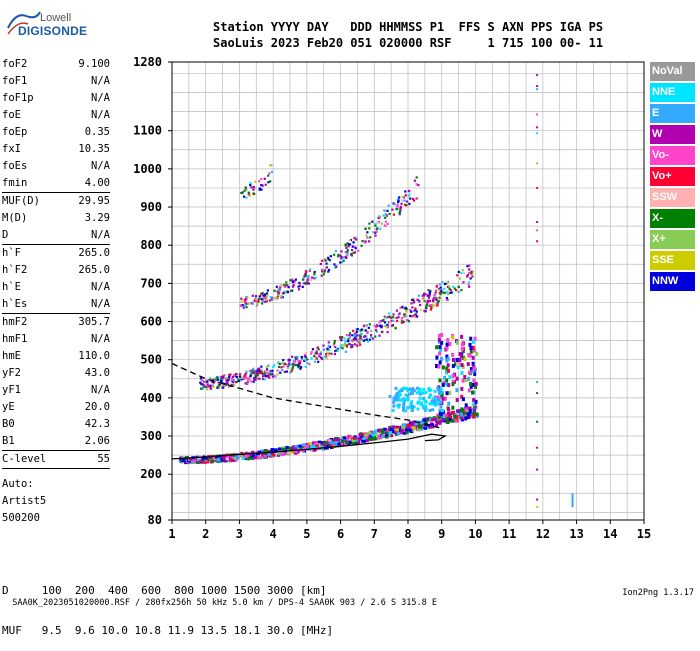 This screenshot has width=700, height=651. What do you see at coordinates (509, 534) in the screenshot?
I see `x-tick-label: 11` at bounding box center [509, 534].